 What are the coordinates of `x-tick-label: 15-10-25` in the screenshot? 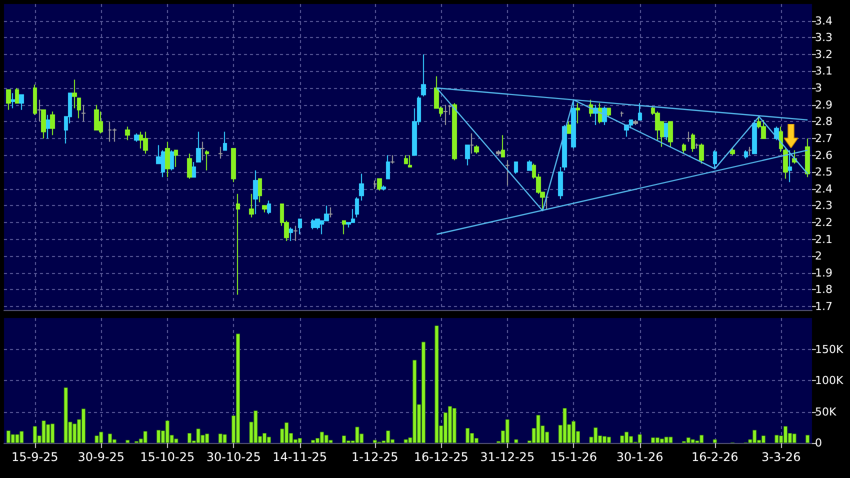 It's located at (167, 457).